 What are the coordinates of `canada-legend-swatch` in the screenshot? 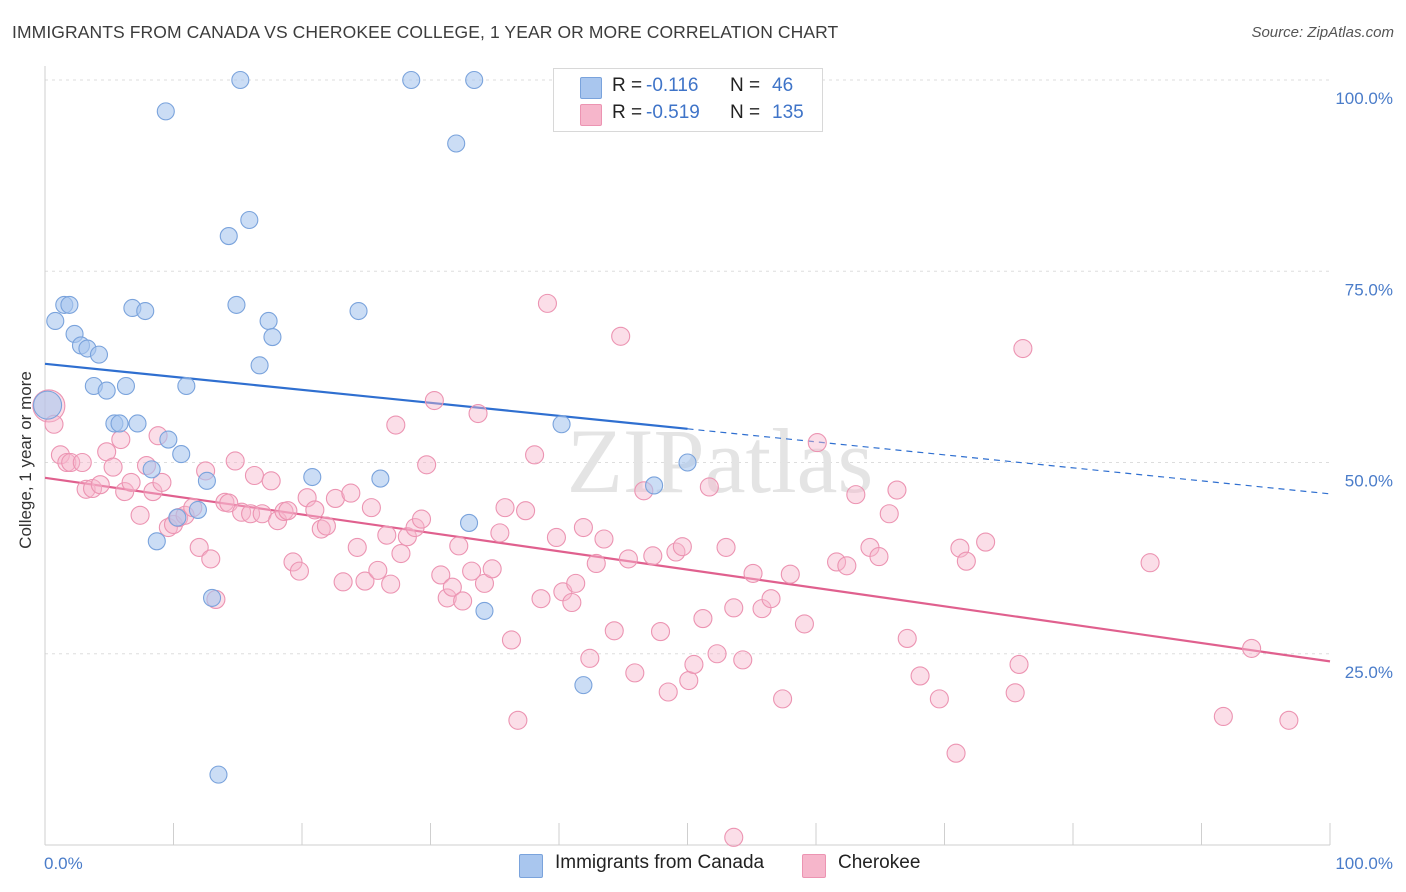 It's located at (531, 866).